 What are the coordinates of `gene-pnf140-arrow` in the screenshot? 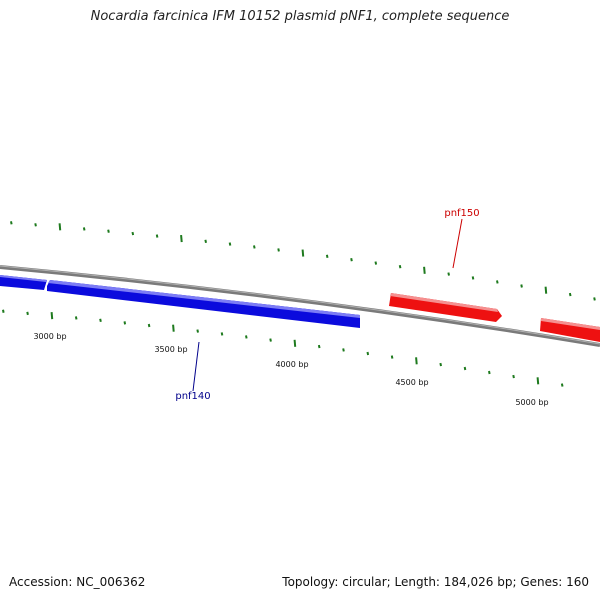 It's located at (203, 304).